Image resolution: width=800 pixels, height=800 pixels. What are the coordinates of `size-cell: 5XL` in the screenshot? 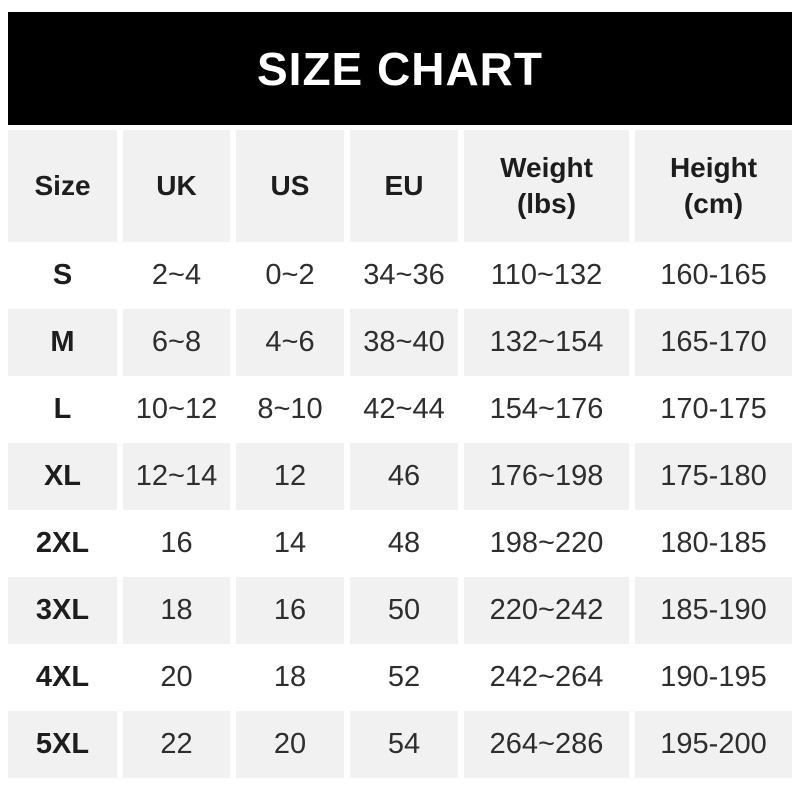 It's located at (62, 744).